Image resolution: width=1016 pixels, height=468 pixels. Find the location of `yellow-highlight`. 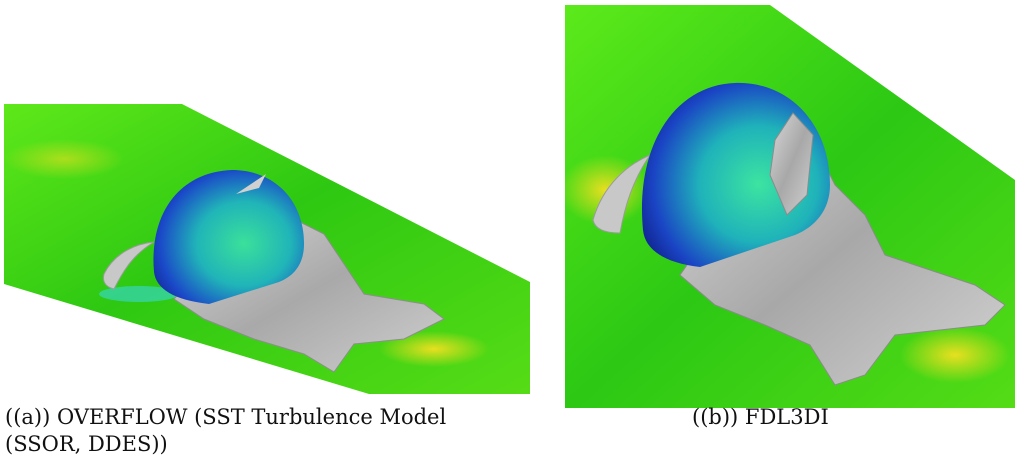

yellow-highlight is located at coordinates (434, 349).